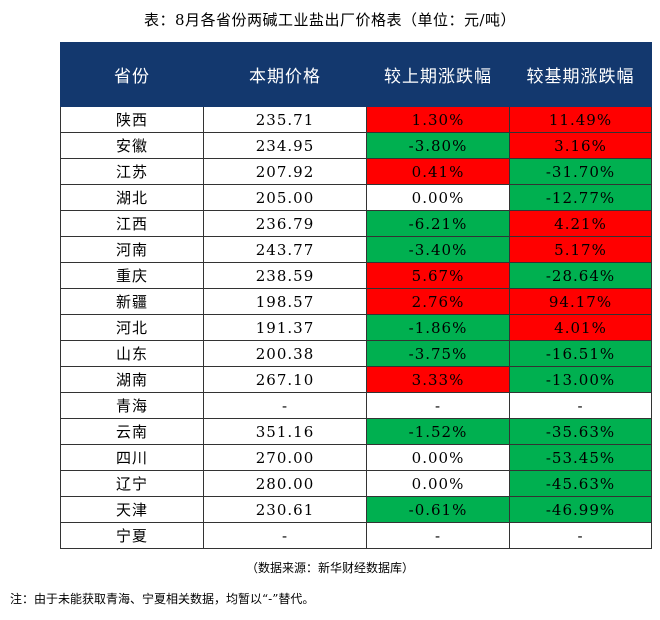 This screenshot has height=620, width=660. I want to click on cell-mom-change: -1.86%, so click(438, 327).